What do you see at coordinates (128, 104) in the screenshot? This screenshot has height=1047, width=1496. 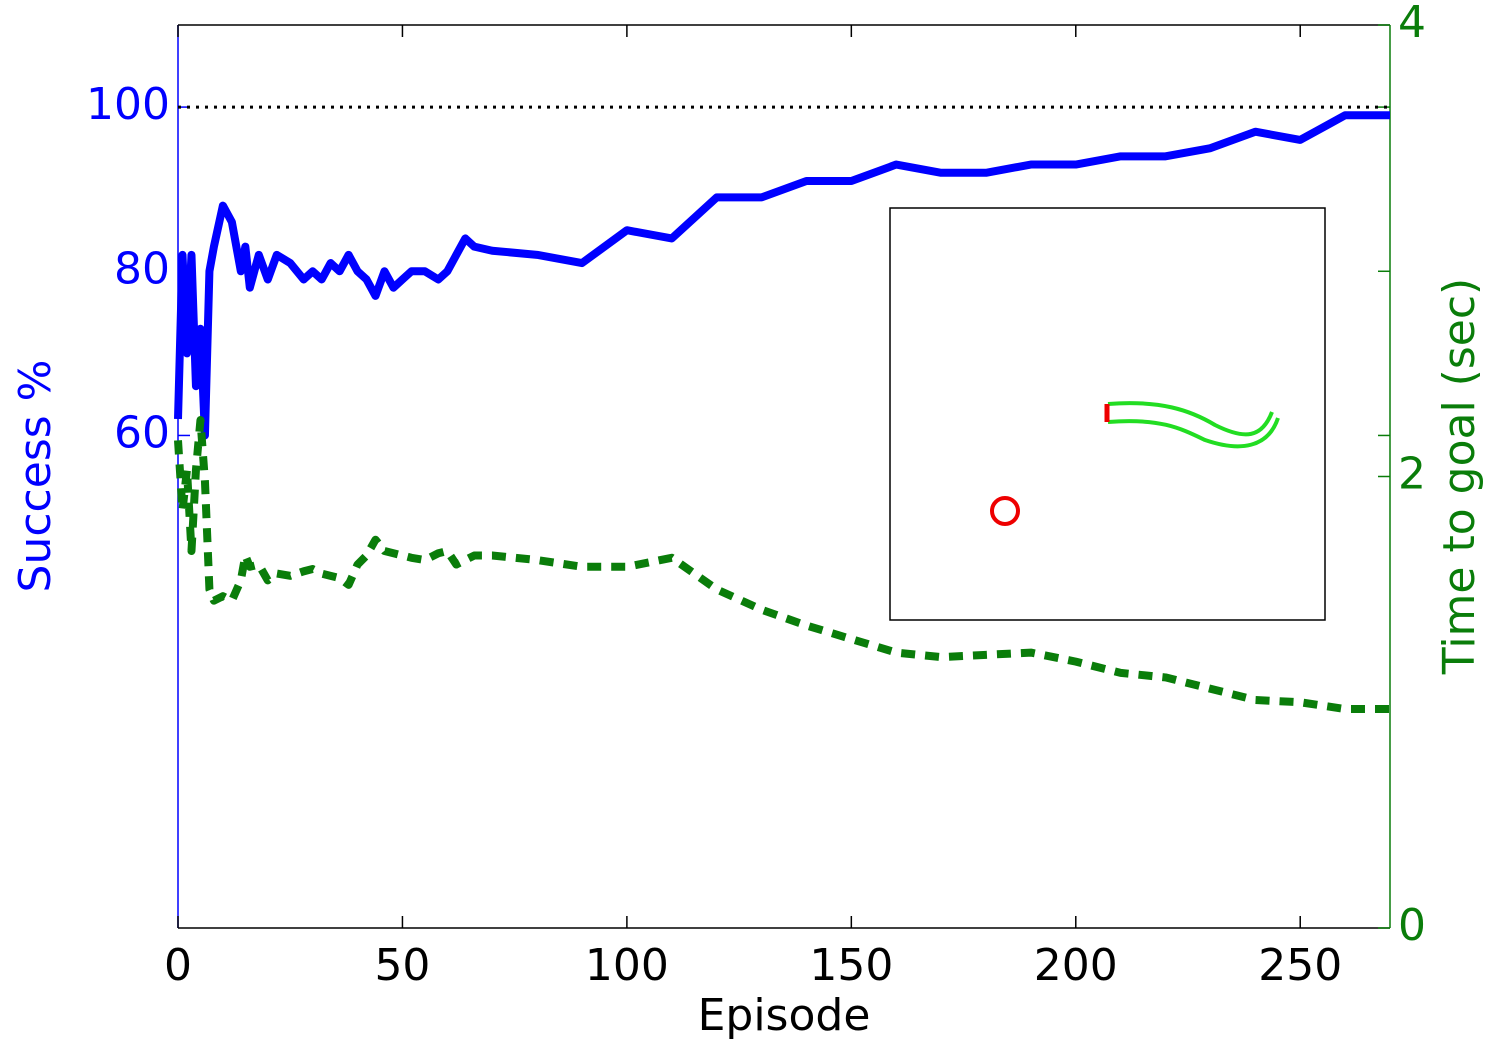 I see `y-tick-label: 100` at bounding box center [128, 104].